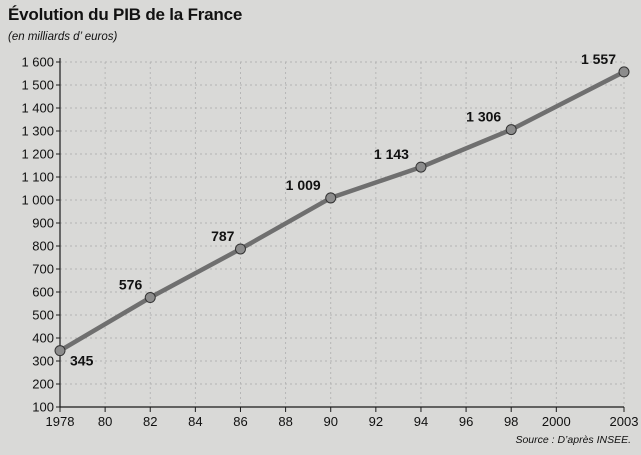  I want to click on data-label: 1 557, so click(598, 59).